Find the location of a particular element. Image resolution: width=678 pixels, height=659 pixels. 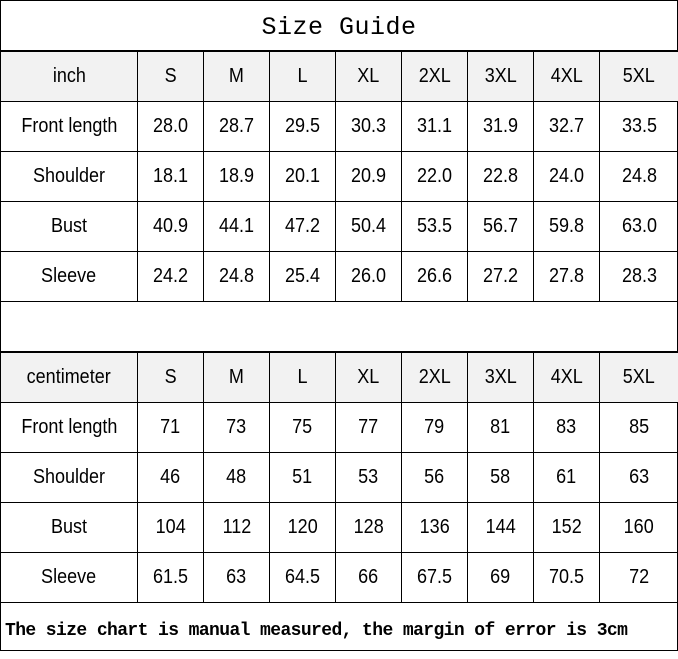

measurement-value: 66 is located at coordinates (369, 578).